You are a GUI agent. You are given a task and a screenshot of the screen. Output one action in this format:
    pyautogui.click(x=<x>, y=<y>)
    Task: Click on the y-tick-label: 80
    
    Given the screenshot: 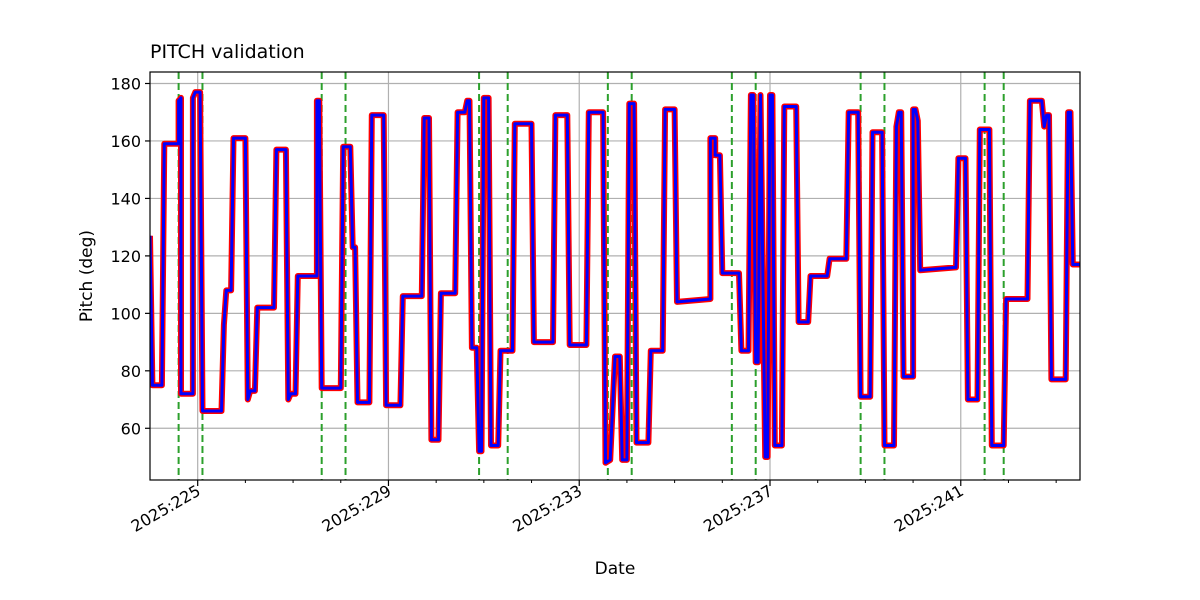 What is the action you would take?
    pyautogui.click(x=131, y=371)
    